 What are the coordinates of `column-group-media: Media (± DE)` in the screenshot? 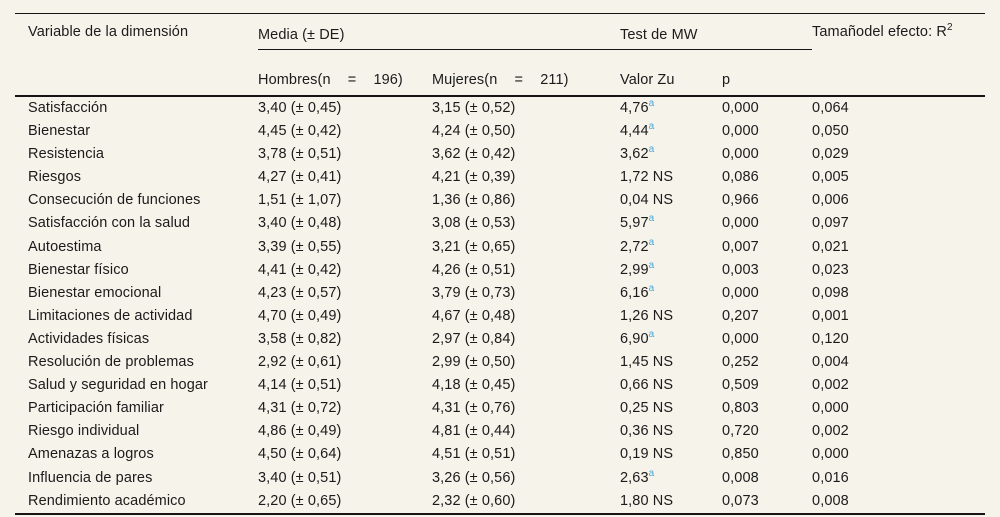 It's located at (439, 31).